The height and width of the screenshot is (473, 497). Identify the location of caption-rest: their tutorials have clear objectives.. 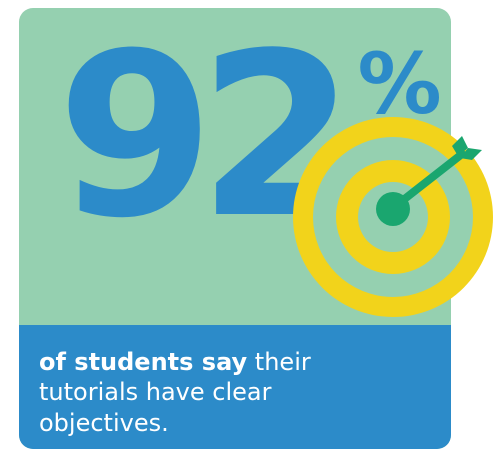
(175, 392).